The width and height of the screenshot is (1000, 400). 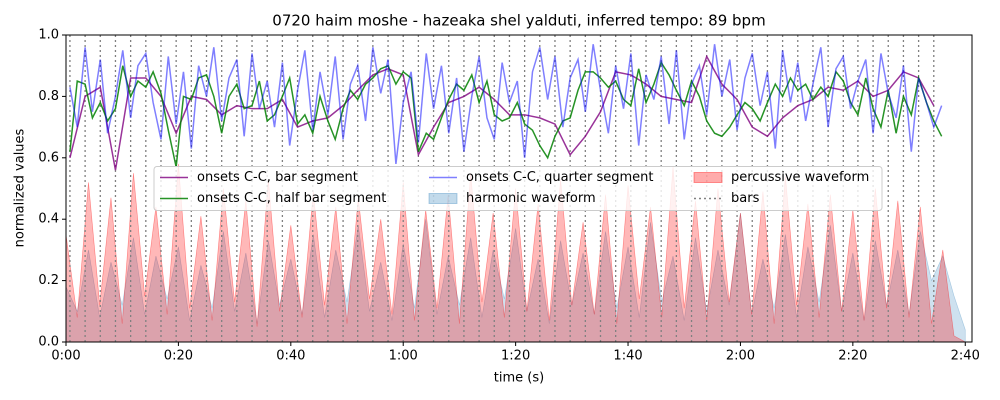 I want to click on legend-label: onsets C-C, quarter segment, so click(x=559, y=177).